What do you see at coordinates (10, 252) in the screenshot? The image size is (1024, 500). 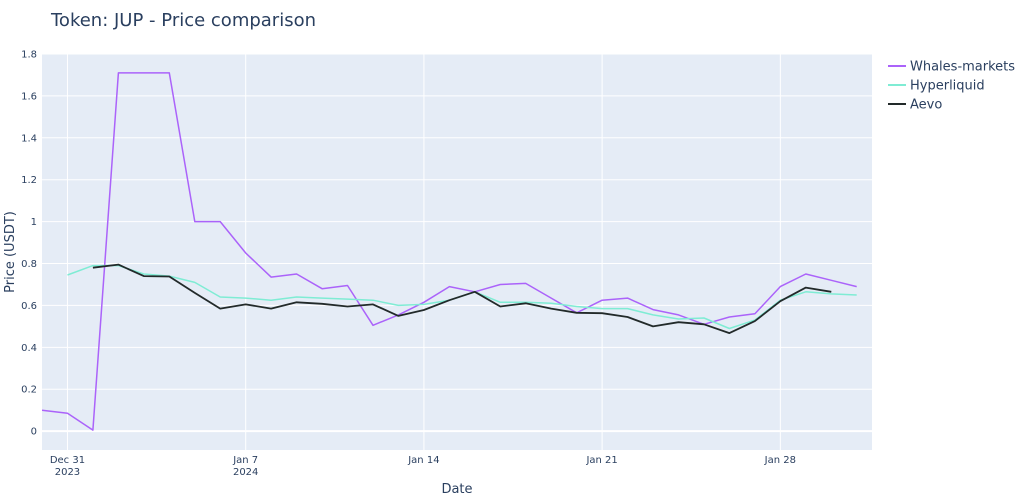 I see `y-axis-label: Price (USDT)` at bounding box center [10, 252].